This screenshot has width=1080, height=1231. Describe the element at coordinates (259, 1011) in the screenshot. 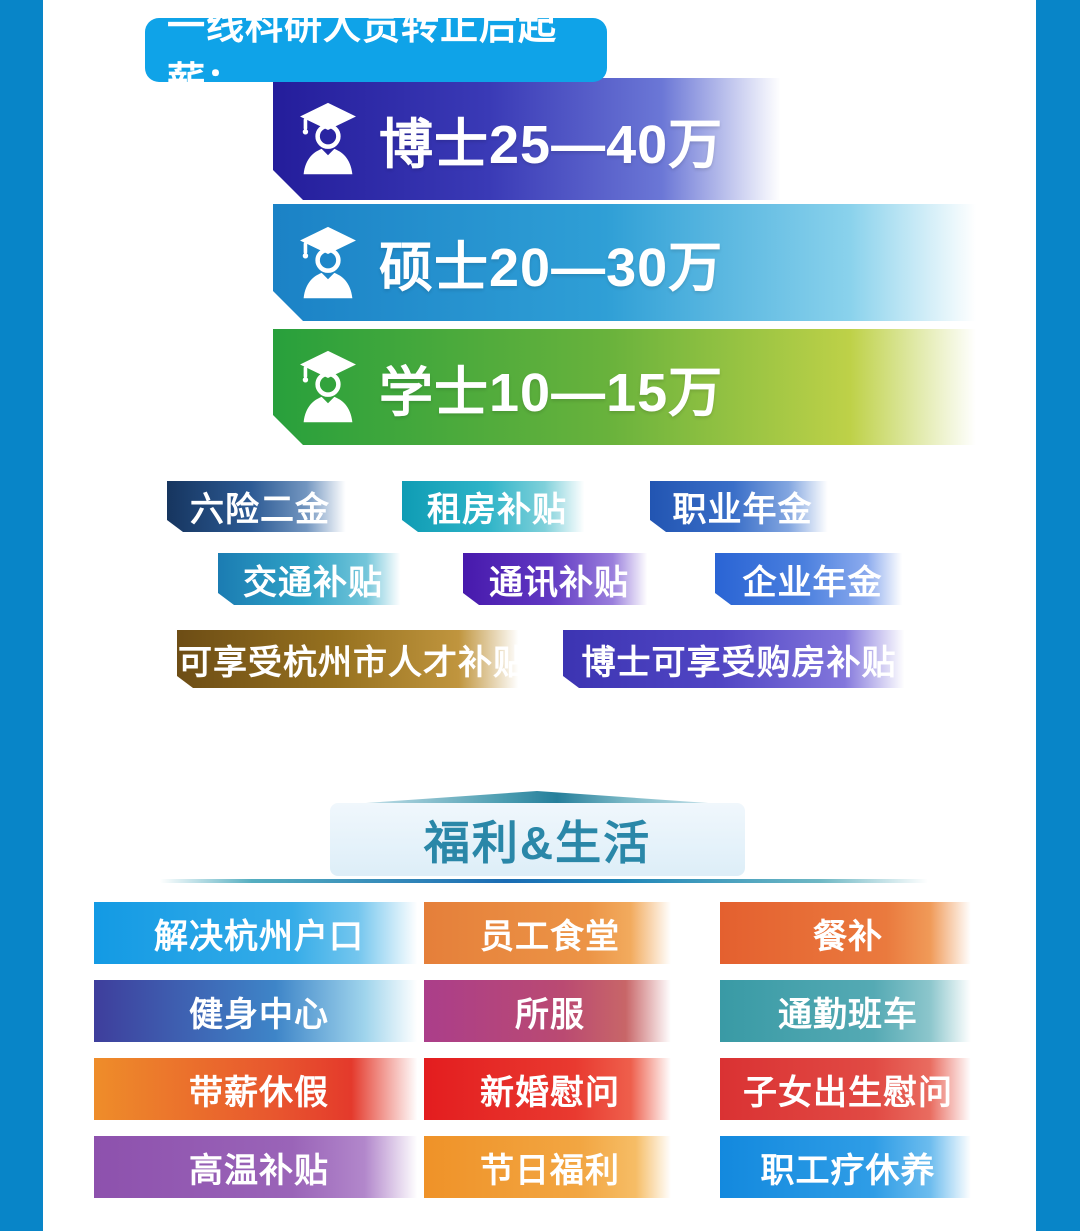

I see `benefit-gym: 健身中心` at that location.